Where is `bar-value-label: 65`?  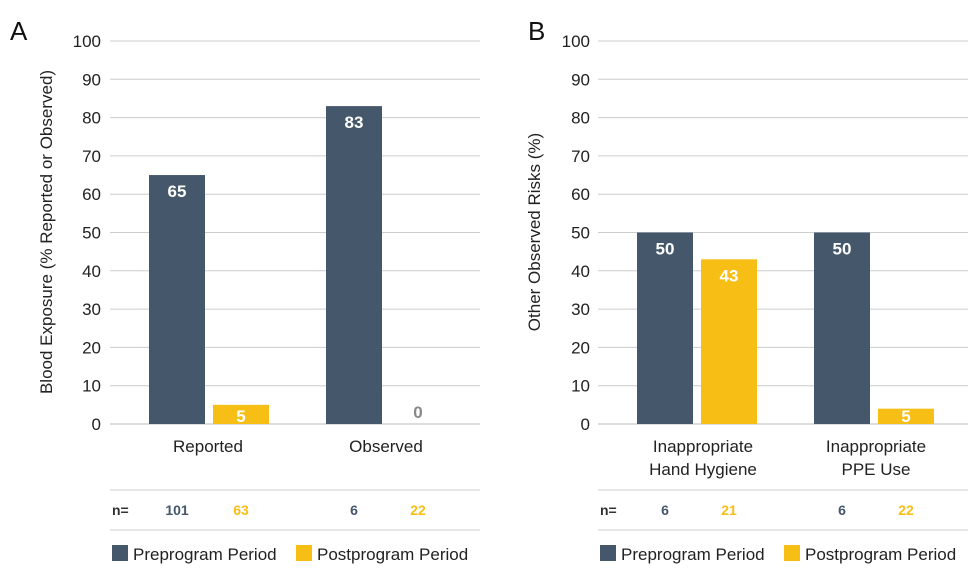
bar-value-label: 65 is located at coordinates (177, 191).